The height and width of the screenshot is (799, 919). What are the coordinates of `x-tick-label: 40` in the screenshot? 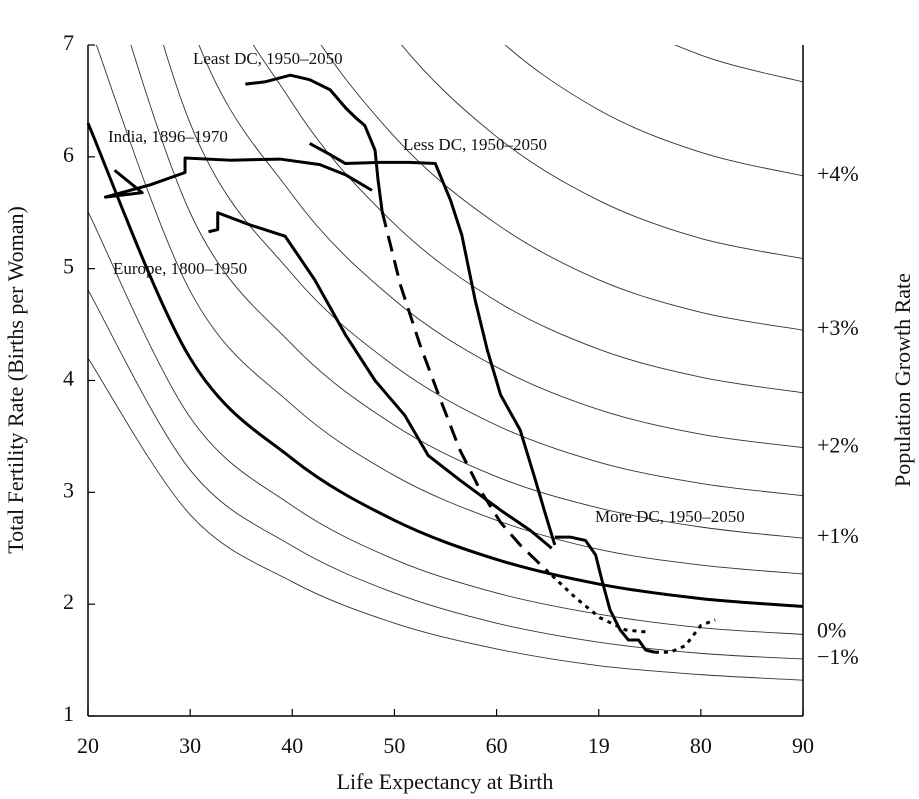 It's located at (292, 745).